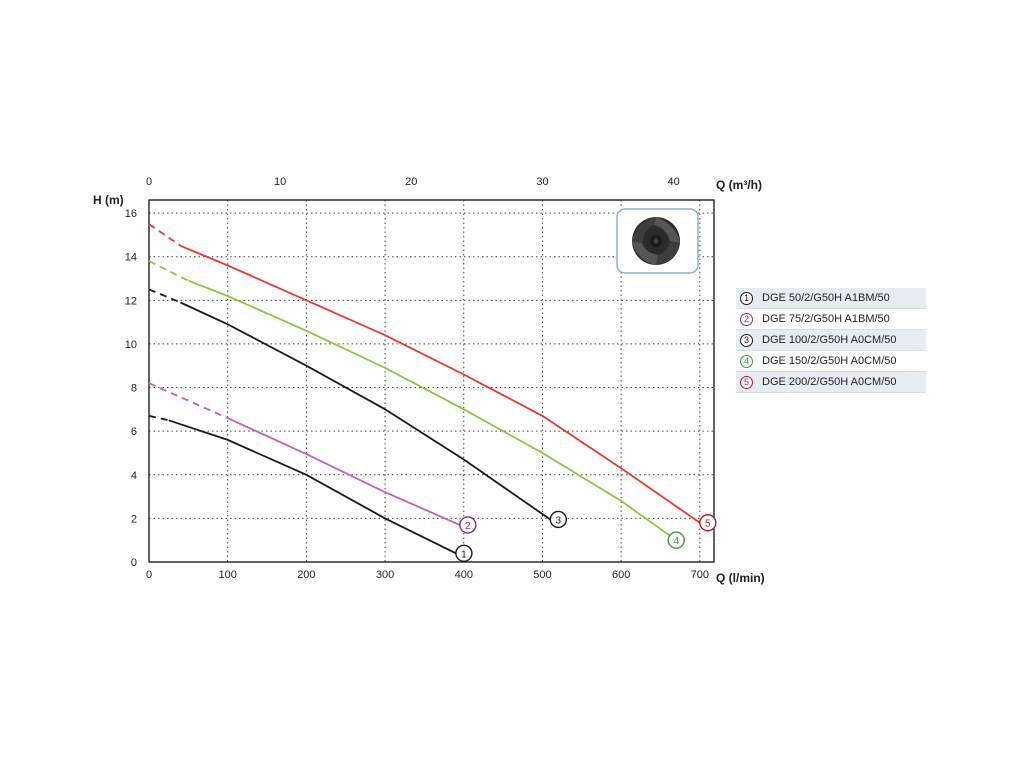  What do you see at coordinates (131, 258) in the screenshot?
I see `y-tick-label: 14` at bounding box center [131, 258].